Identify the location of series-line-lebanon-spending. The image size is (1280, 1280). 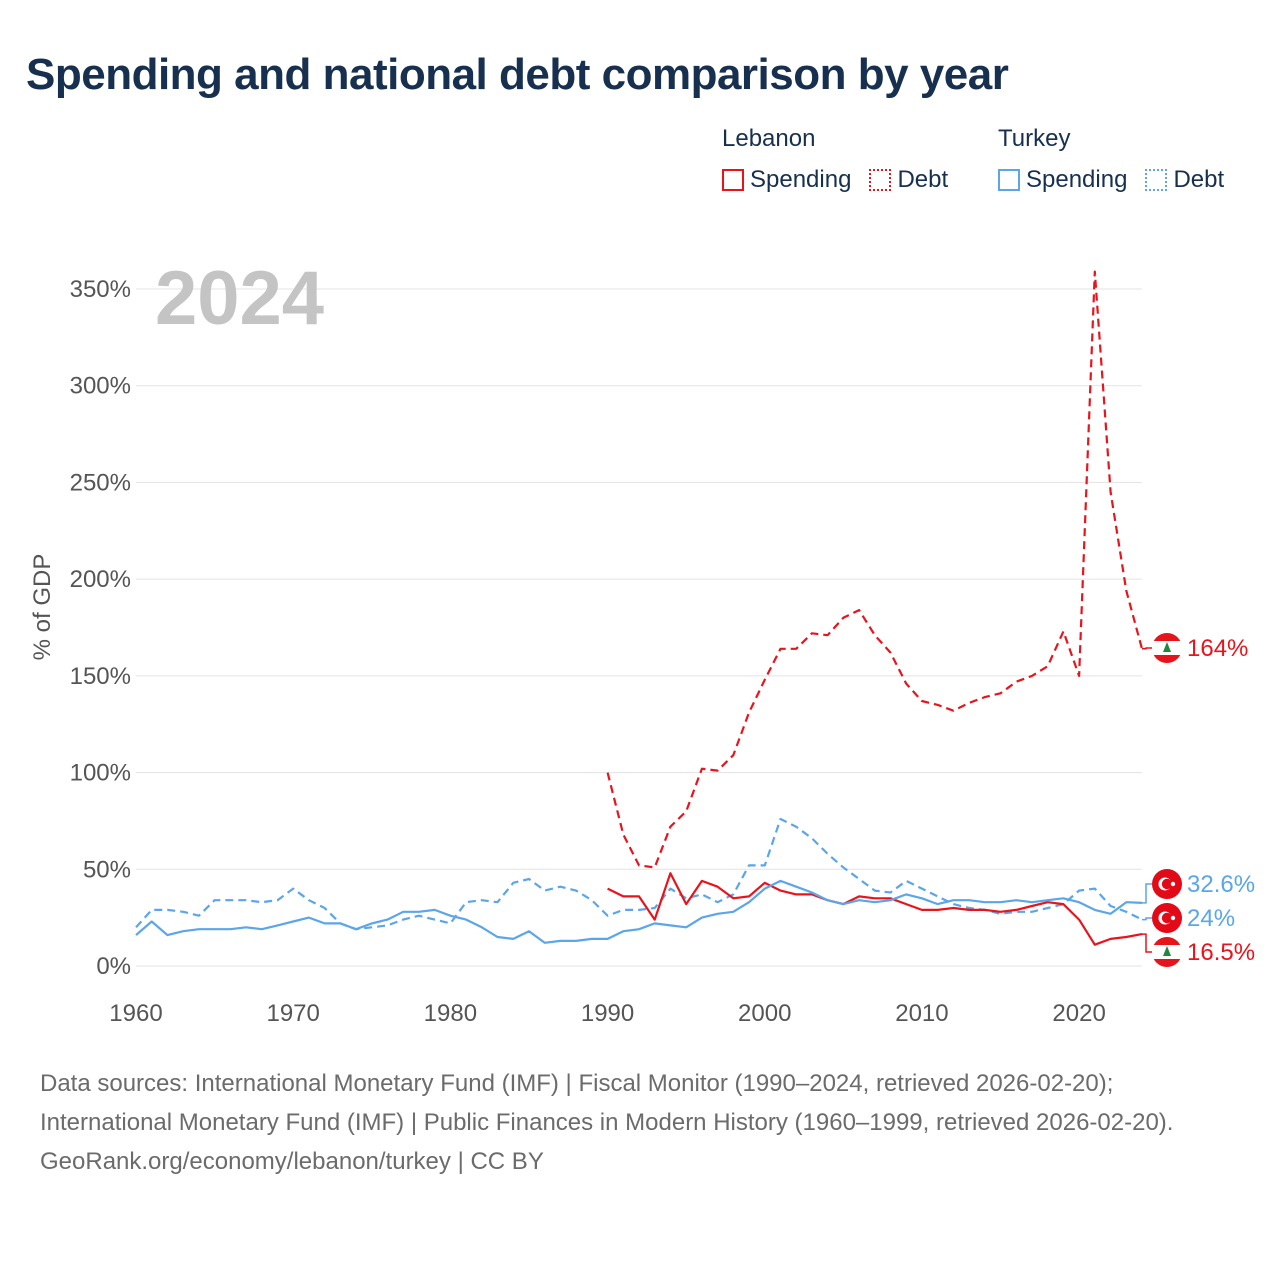
(875, 909).